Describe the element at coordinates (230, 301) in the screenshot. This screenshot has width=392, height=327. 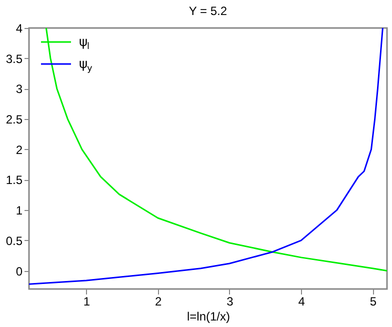
I see `x-tick-label: 3` at that location.